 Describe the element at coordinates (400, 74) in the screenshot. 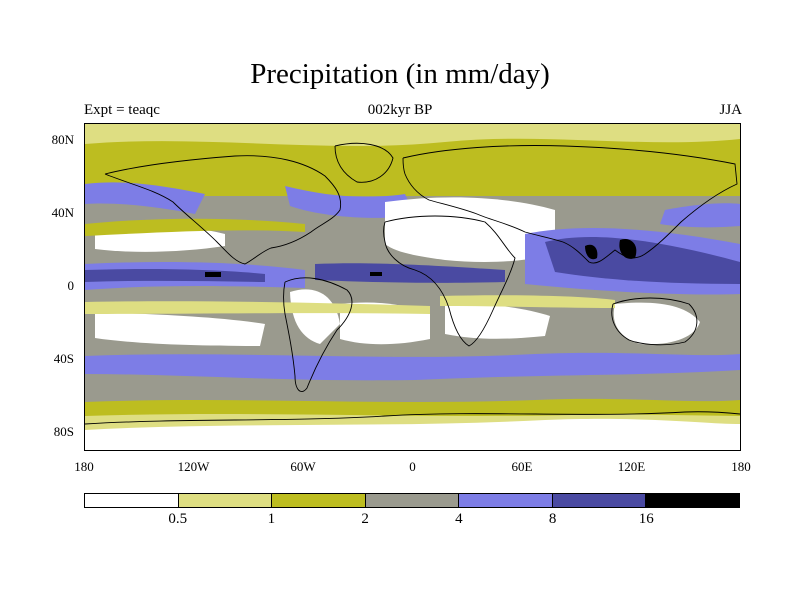

I see `map-title: Precipitation (in mm/day)` at that location.